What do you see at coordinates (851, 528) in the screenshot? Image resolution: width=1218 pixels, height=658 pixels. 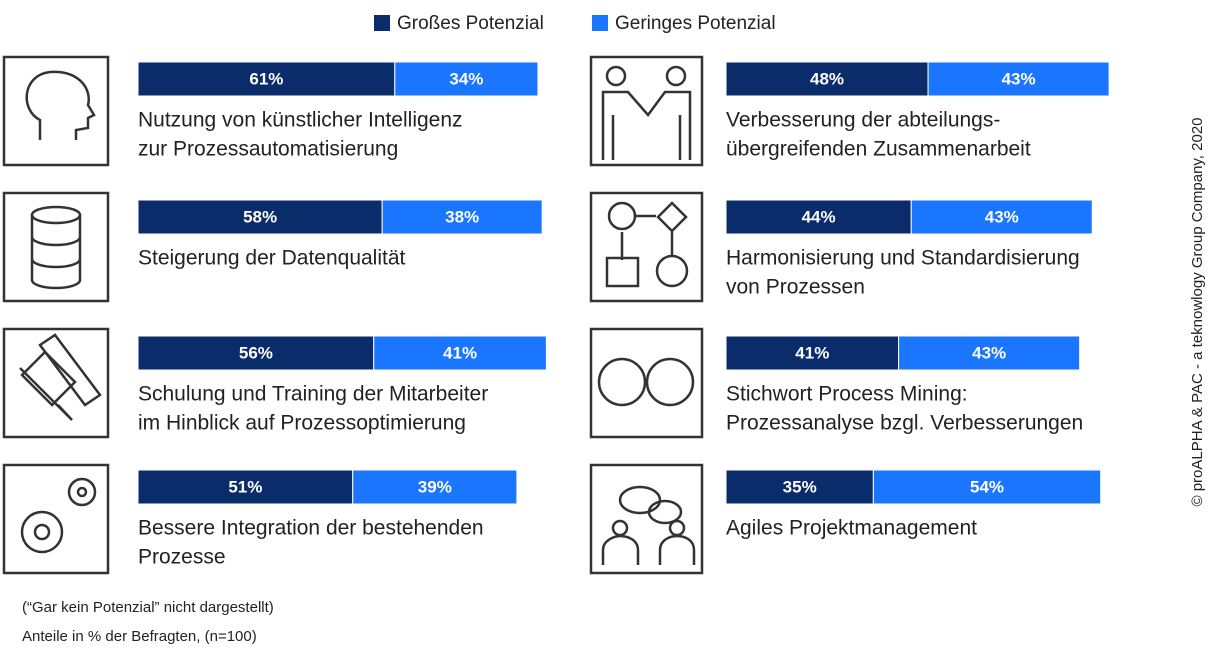 I see `category-label: Agiles Projektmanagement` at bounding box center [851, 528].